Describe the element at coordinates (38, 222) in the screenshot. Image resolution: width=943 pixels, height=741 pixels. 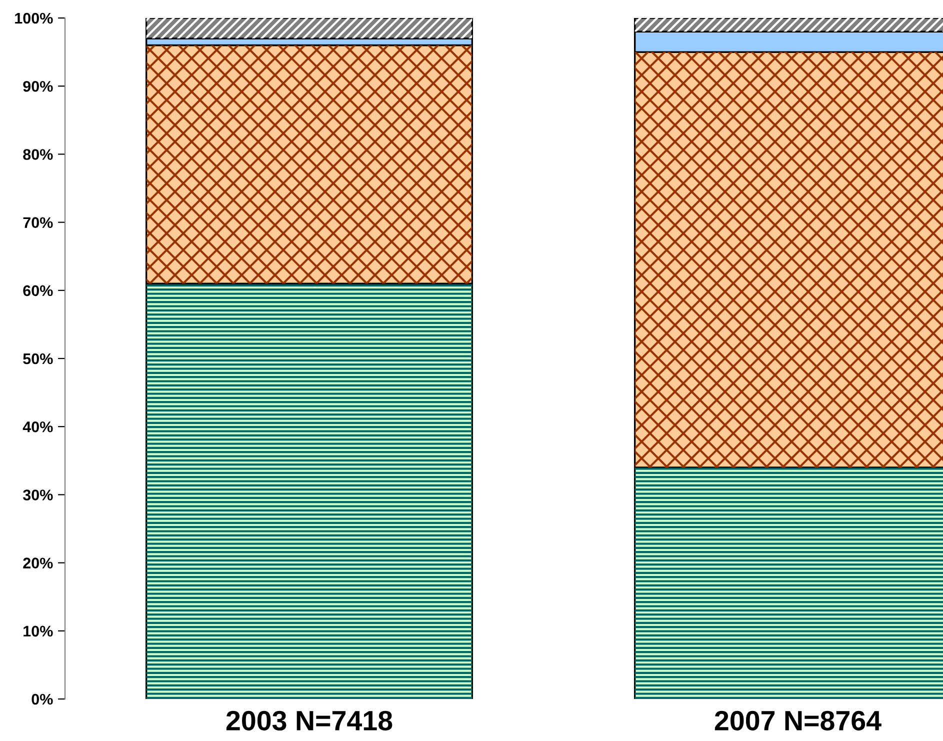
I see `y-tick-label: 70%` at that location.